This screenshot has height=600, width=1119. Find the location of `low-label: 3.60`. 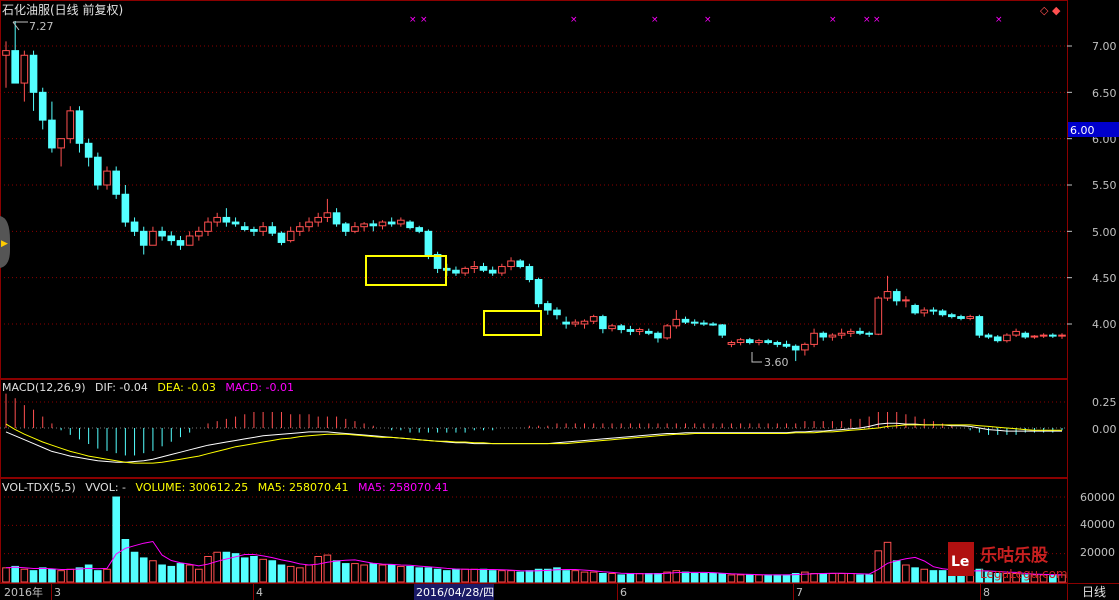

low-label: 3.60 is located at coordinates (776, 362).